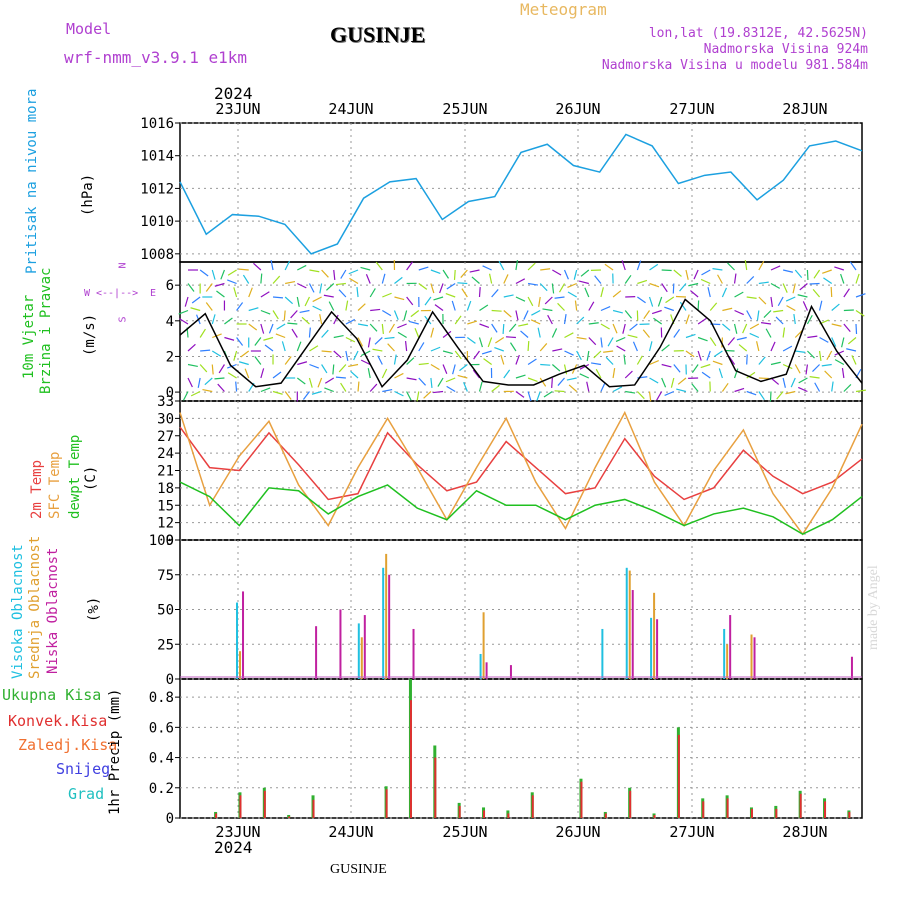  I want to click on pressure-tick-label: 1008, so click(157, 255).